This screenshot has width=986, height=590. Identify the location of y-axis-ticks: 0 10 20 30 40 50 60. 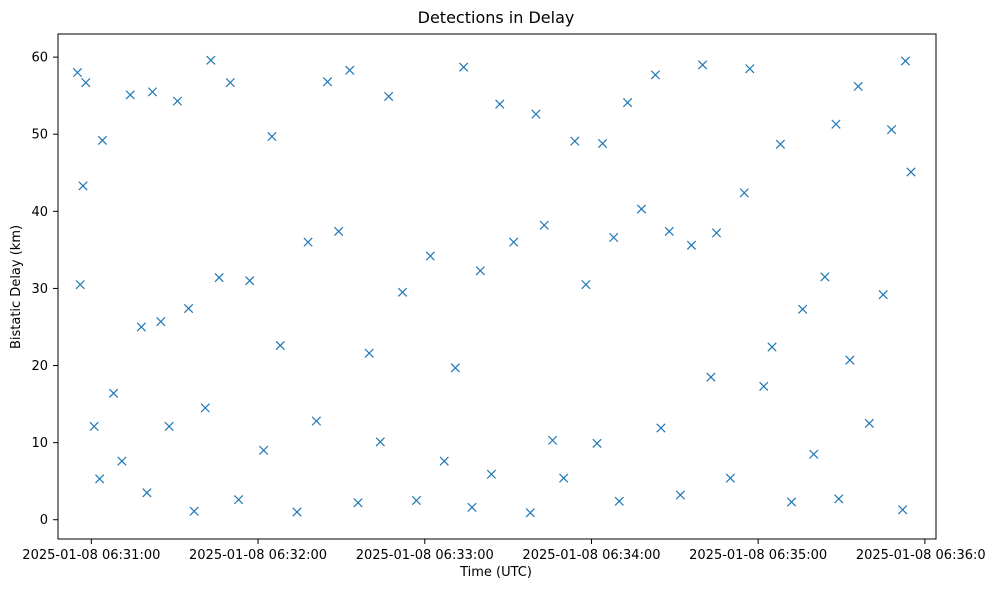
(44, 289).